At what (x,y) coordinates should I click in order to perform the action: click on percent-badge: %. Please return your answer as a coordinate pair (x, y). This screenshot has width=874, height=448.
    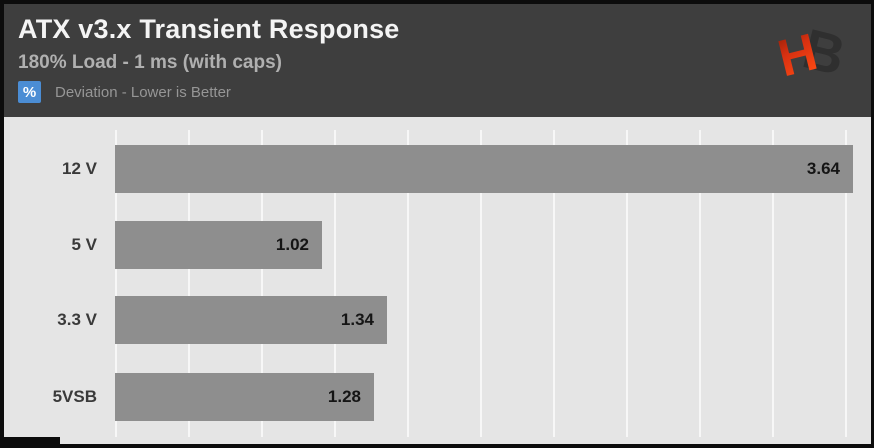
    Looking at the image, I should click on (29, 92).